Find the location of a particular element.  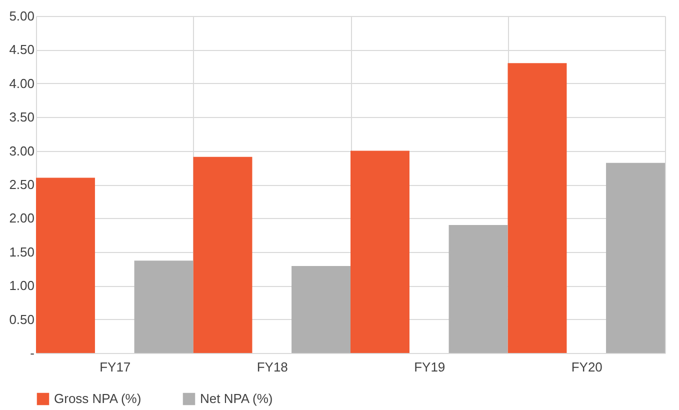

y-tick-label: 0.50 is located at coordinates (21, 319).